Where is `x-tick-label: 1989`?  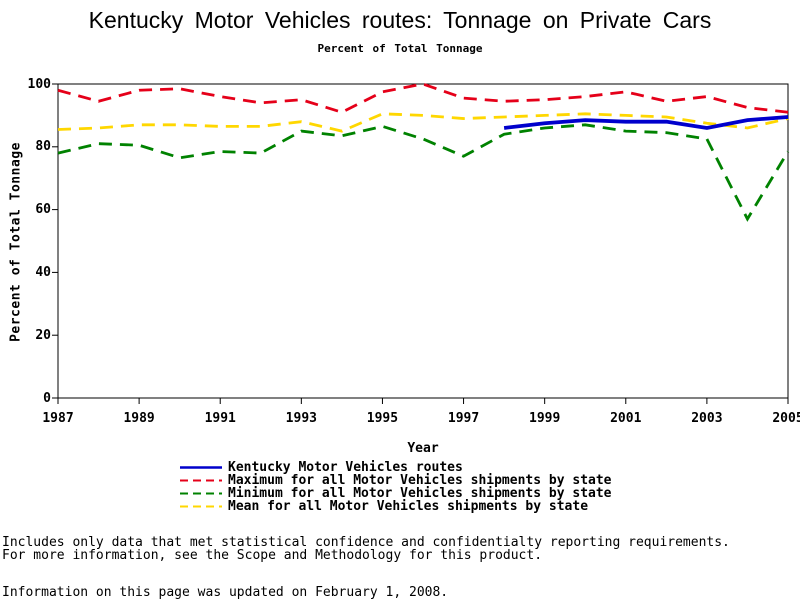
x-tick-label: 1989 is located at coordinates (139, 418).